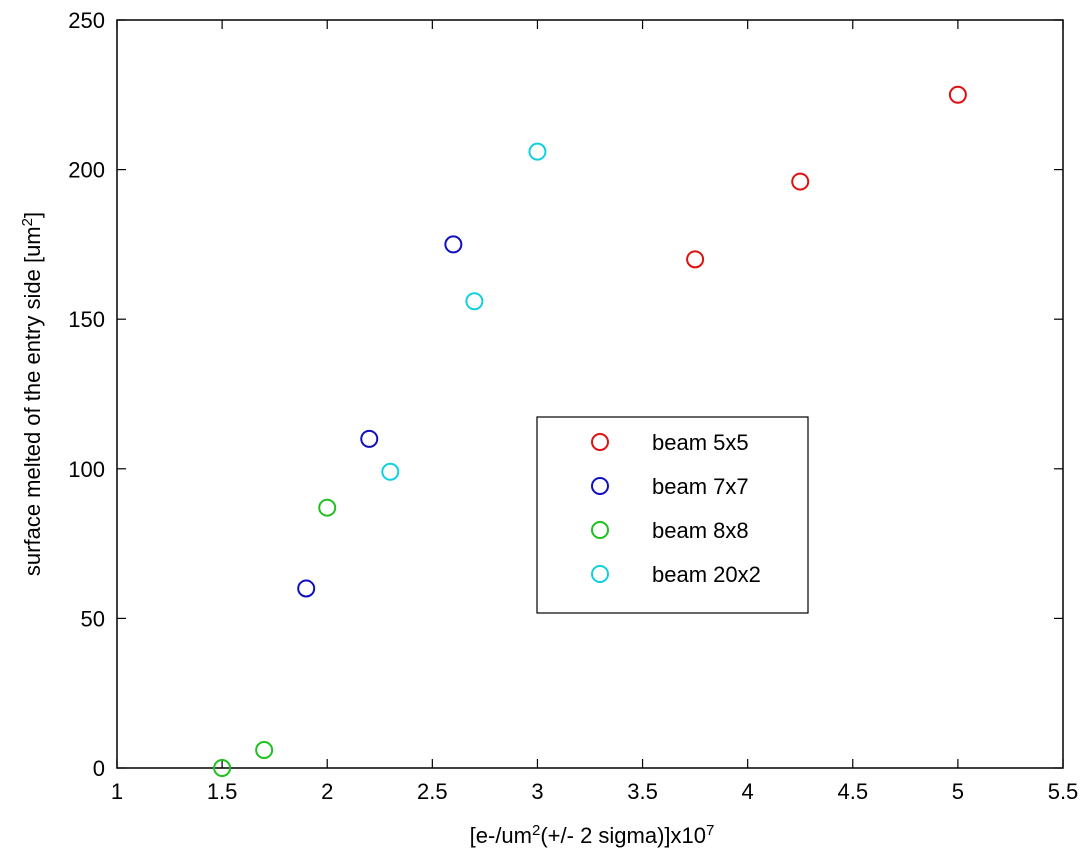 The image size is (1086, 855). I want to click on x-tick-label: 4, so click(748, 791).